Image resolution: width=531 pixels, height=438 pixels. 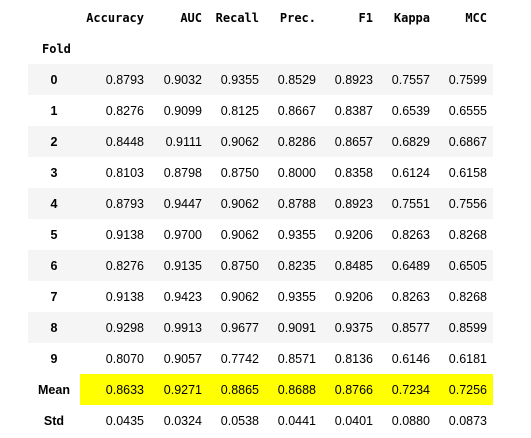 I want to click on table-cell: 0.9447, so click(x=179, y=203).